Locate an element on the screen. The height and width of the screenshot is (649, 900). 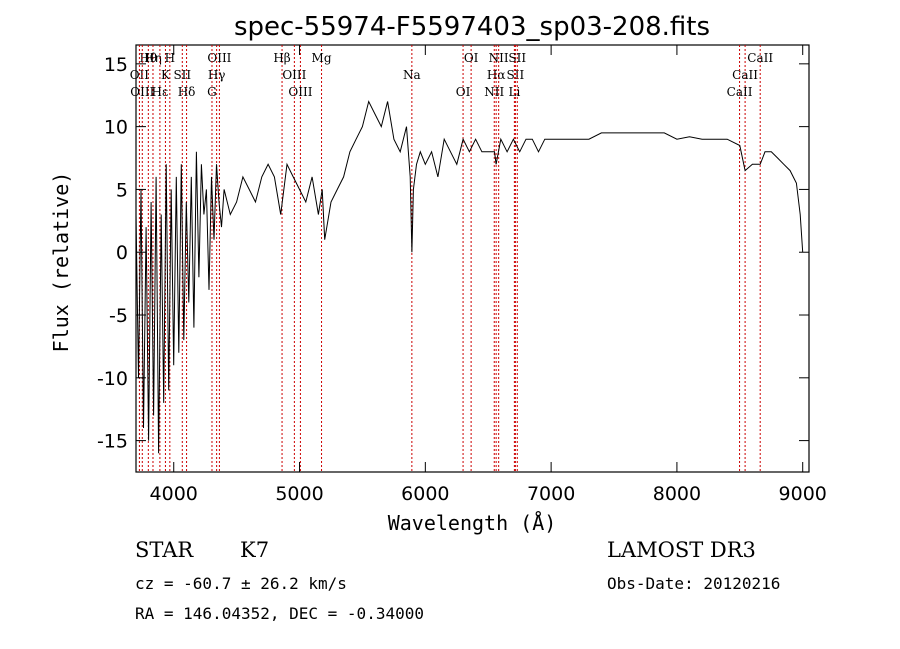
survey-name: LAMOST DR3 is located at coordinates (681, 550).